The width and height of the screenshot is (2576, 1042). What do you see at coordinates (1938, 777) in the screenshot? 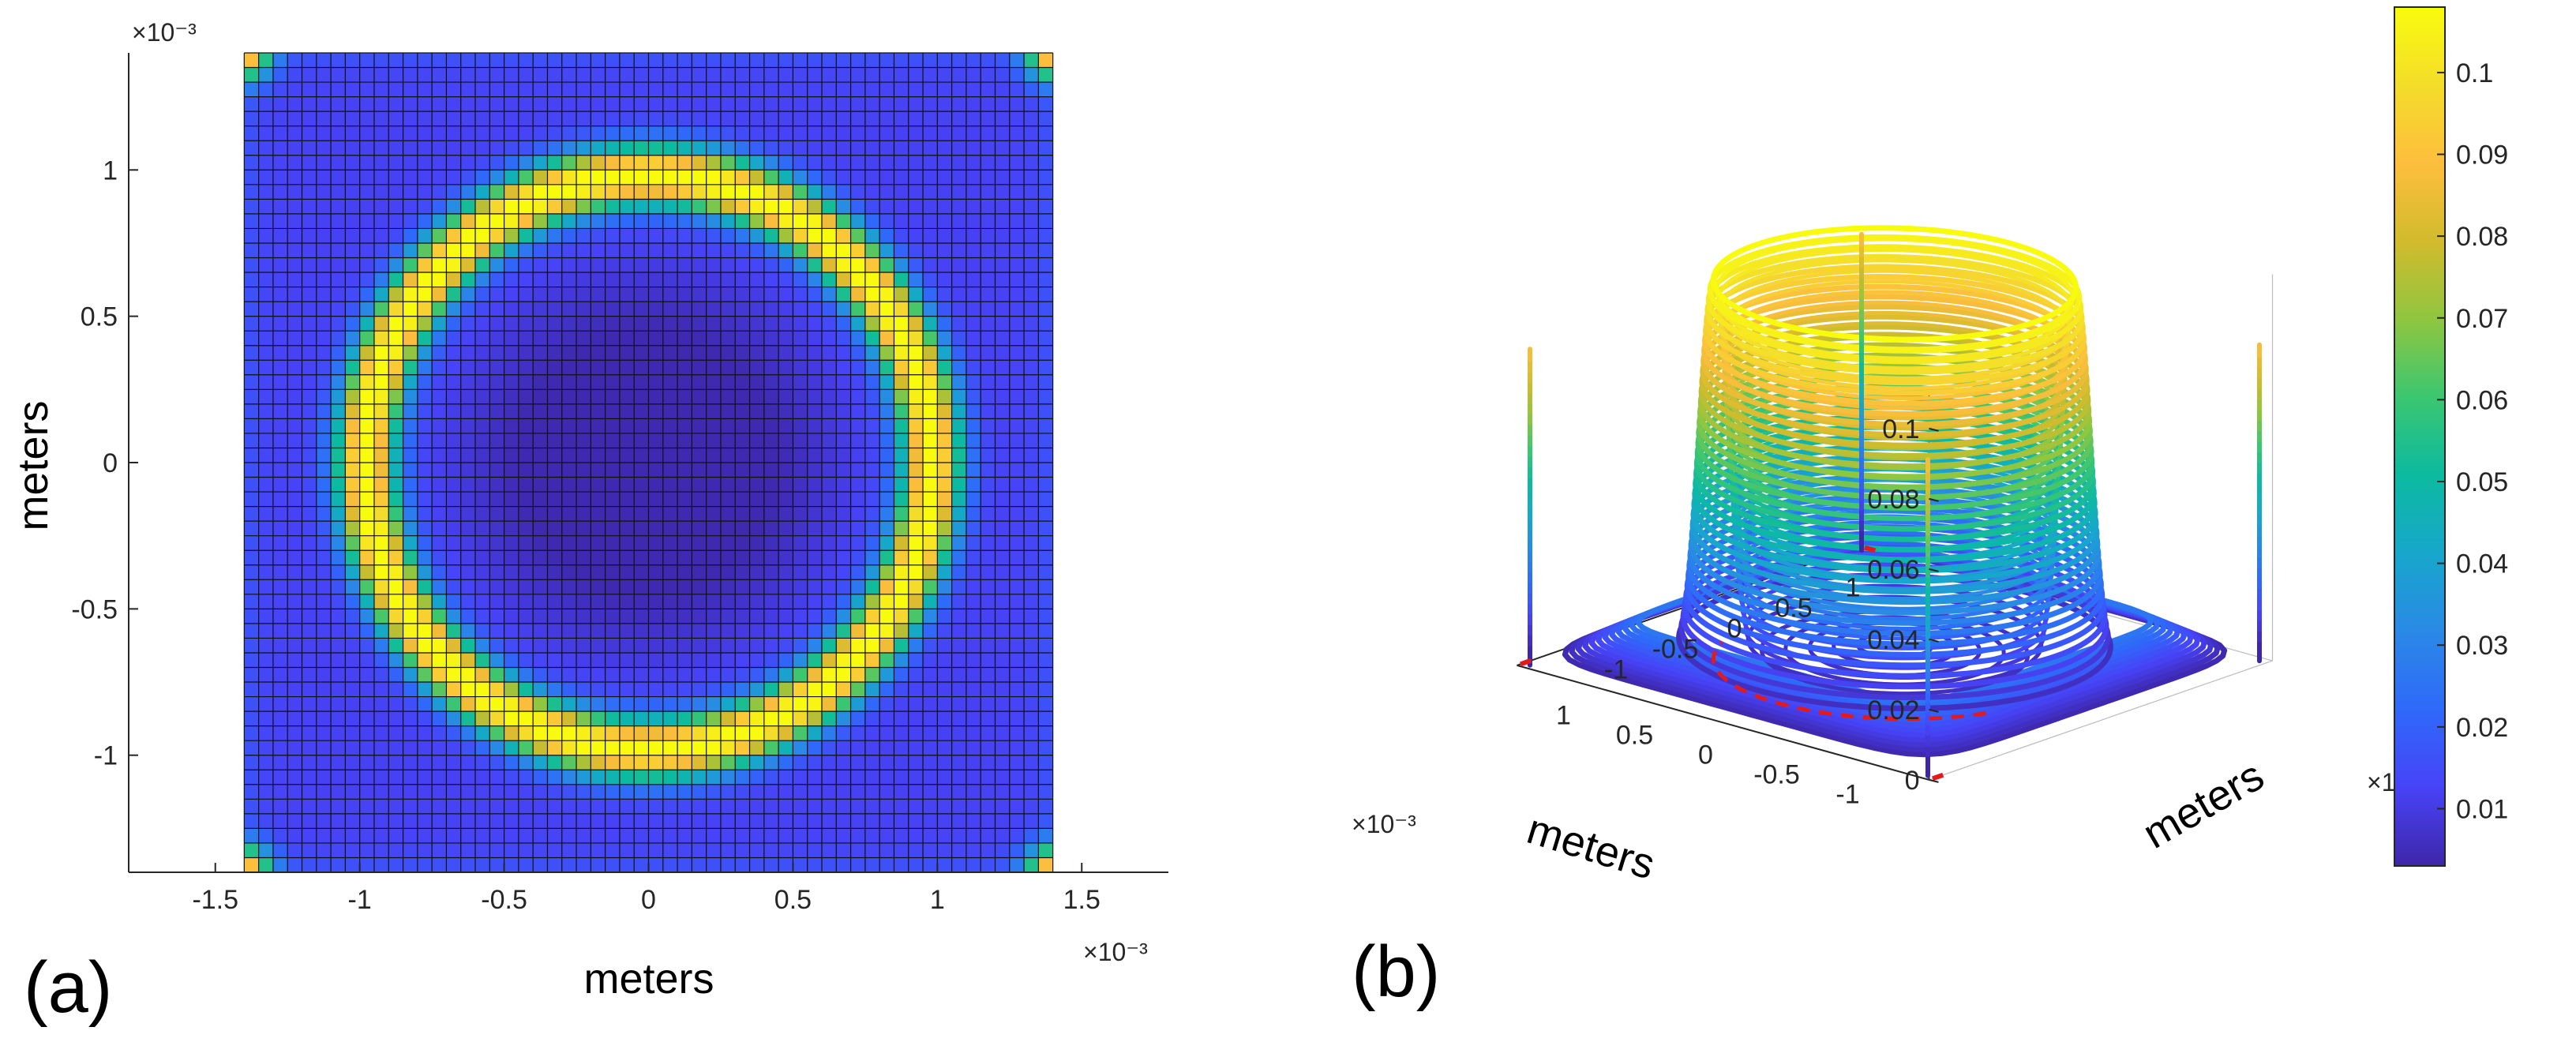
I see `panel-b-red-marker` at bounding box center [1938, 777].